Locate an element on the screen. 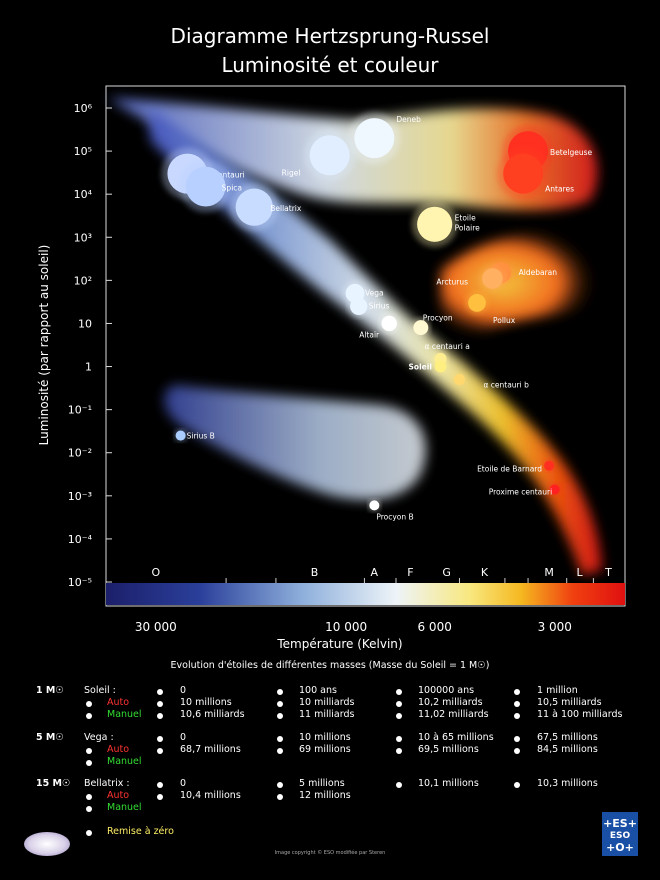 This screenshot has width=660, height=880. star-label: Rigel is located at coordinates (291, 172).